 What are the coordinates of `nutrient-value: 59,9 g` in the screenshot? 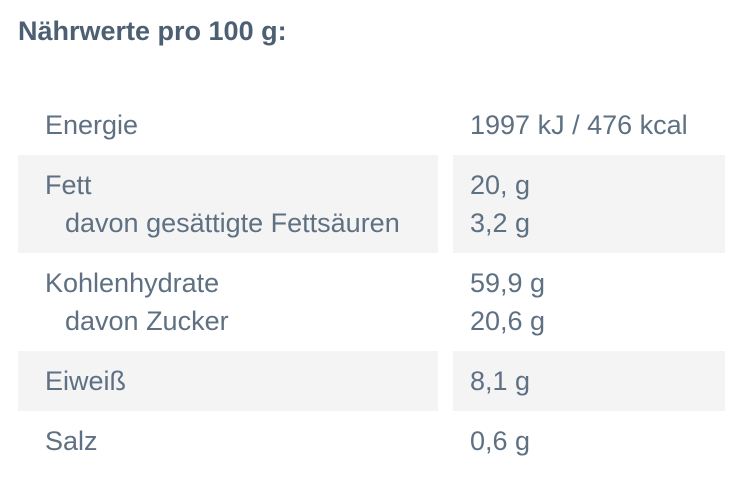 It's located at (508, 283).